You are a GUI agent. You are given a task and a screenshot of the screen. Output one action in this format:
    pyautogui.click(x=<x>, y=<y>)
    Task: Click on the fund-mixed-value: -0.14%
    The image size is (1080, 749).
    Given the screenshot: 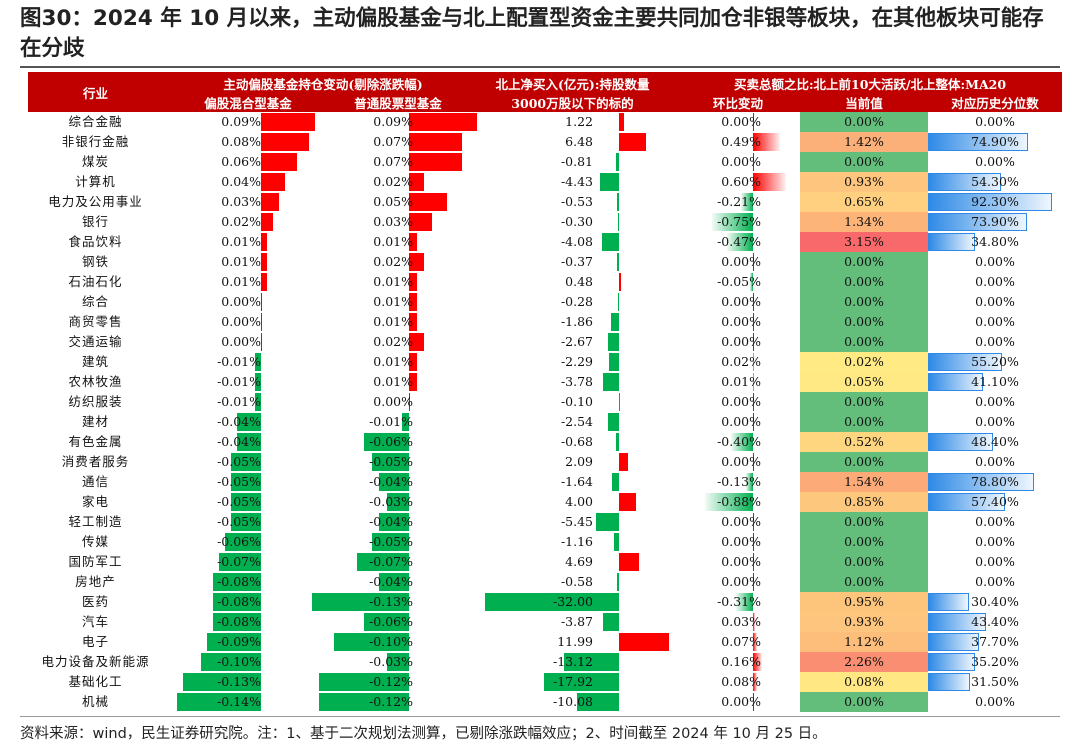 What is the action you would take?
    pyautogui.click(x=239, y=701)
    